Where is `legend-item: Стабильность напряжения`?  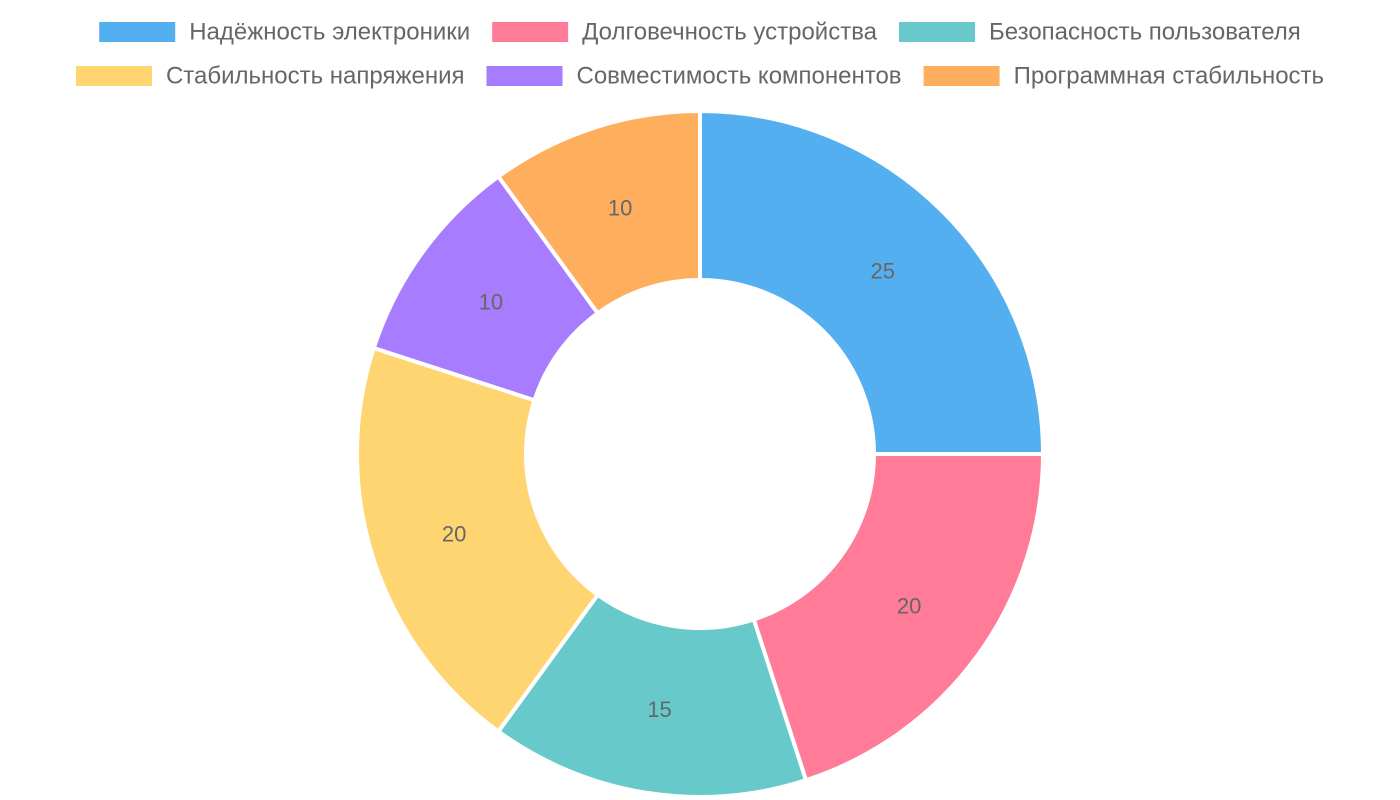 legend-item: Стабильность напряжения is located at coordinates (270, 76).